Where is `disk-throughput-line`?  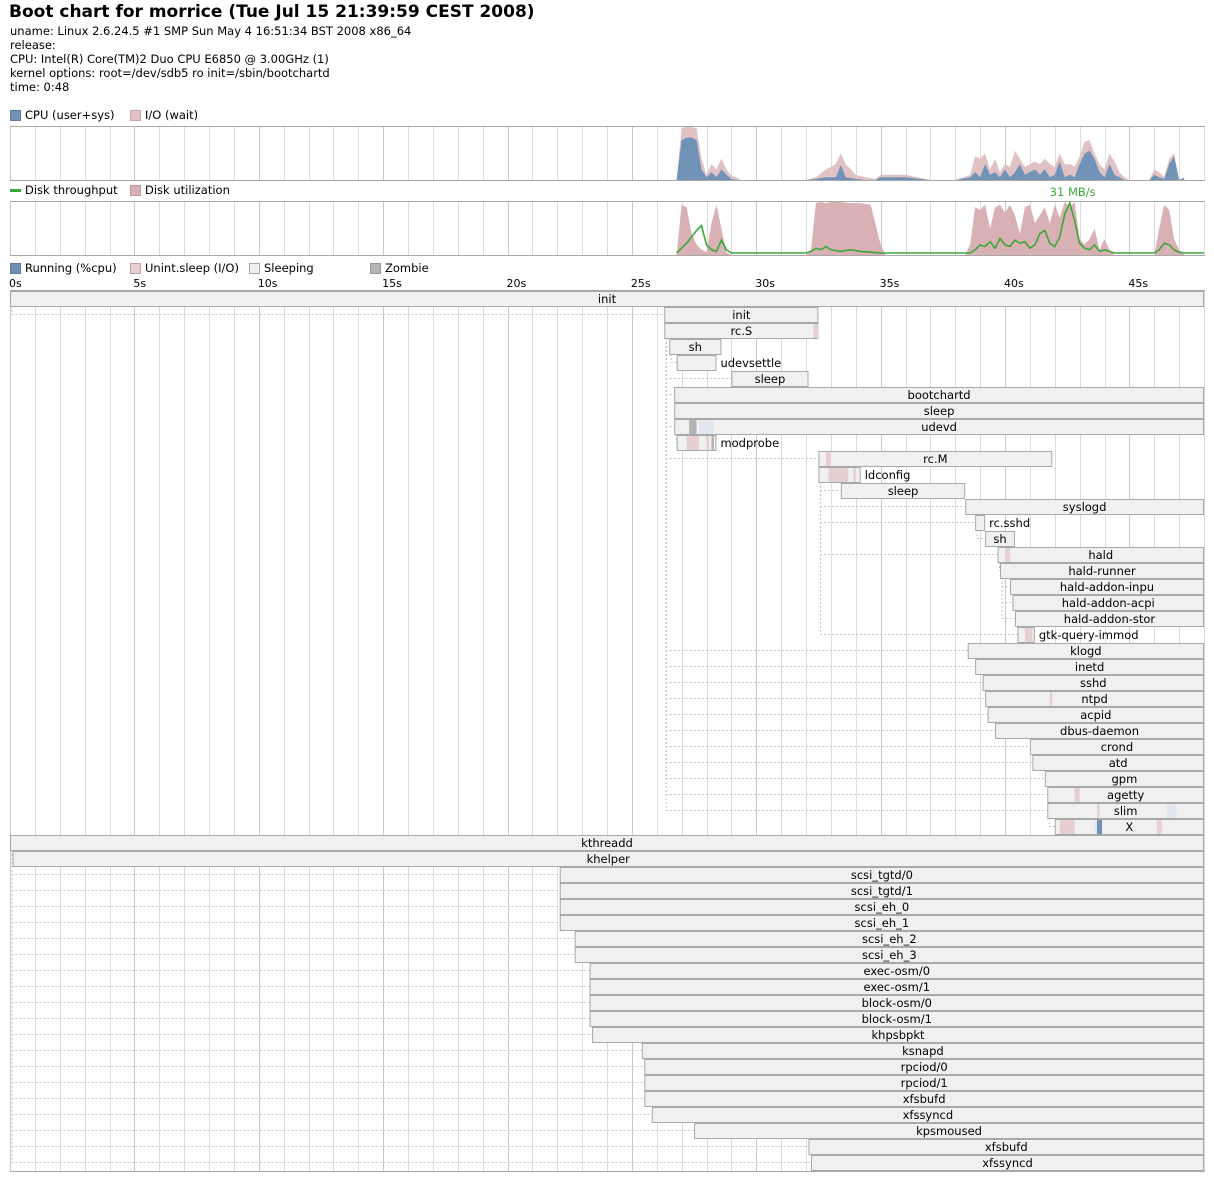 disk-throughput-line is located at coordinates (940, 227).